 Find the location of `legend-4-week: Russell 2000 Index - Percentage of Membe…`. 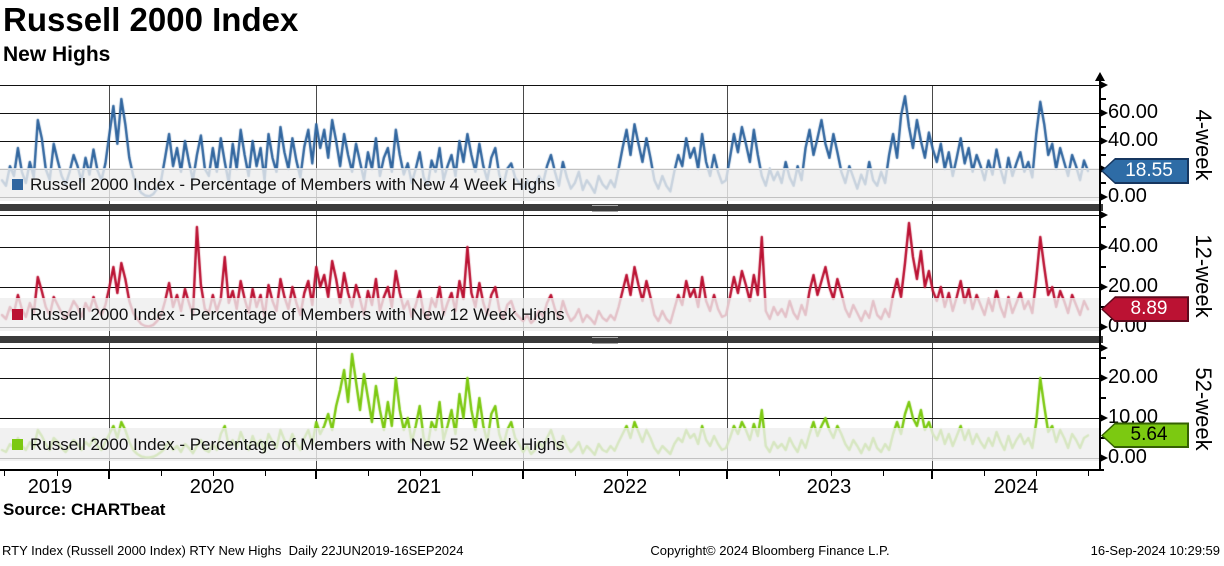

legend-4-week: Russell 2000 Index - Percentage of Membe… is located at coordinates (550, 184).